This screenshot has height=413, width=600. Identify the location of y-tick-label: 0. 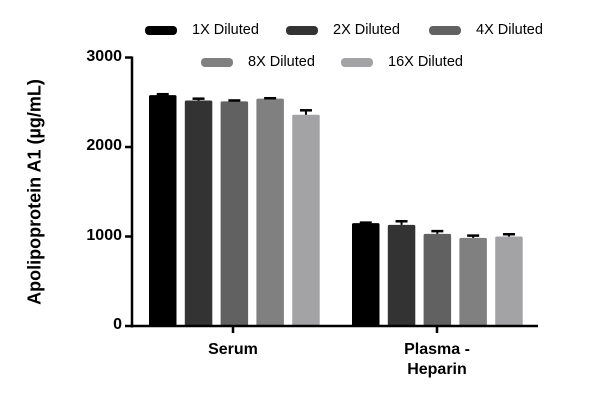
(117, 324).